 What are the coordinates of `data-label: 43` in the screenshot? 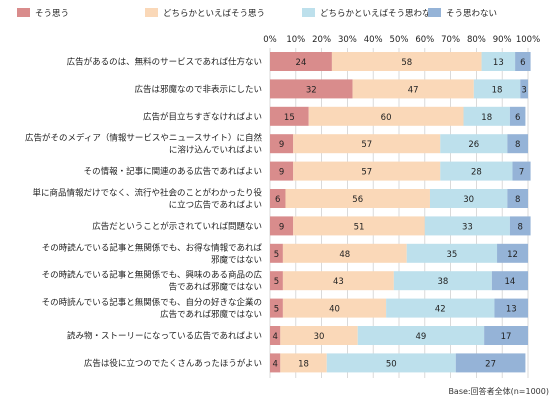 It's located at (338, 282).